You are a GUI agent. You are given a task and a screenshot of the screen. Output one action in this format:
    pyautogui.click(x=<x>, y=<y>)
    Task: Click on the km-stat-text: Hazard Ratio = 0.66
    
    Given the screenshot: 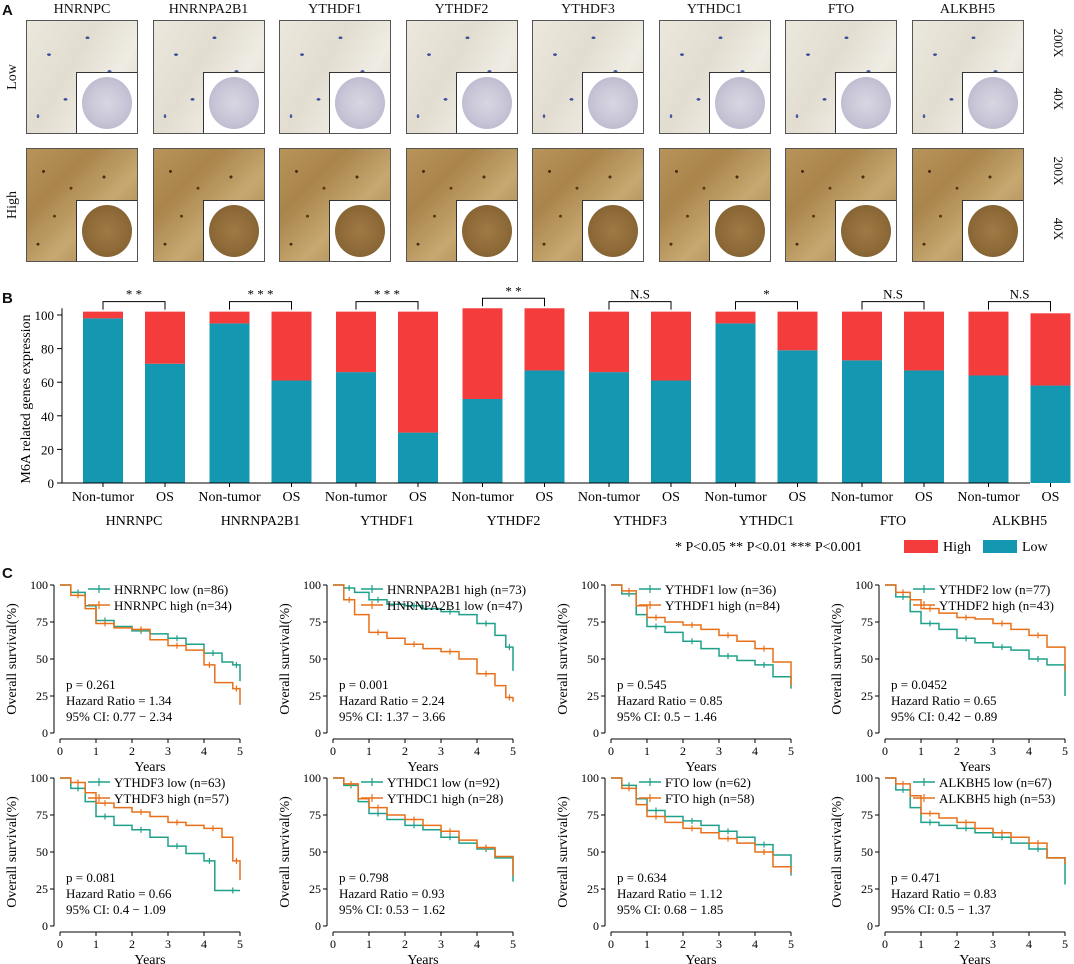 What is the action you would take?
    pyautogui.click(x=119, y=893)
    